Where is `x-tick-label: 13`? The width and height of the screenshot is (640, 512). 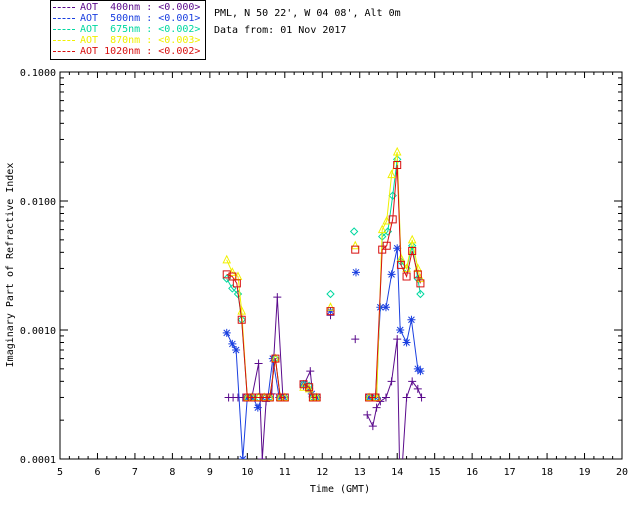
x-tick-label: 13 is located at coordinates (360, 472).